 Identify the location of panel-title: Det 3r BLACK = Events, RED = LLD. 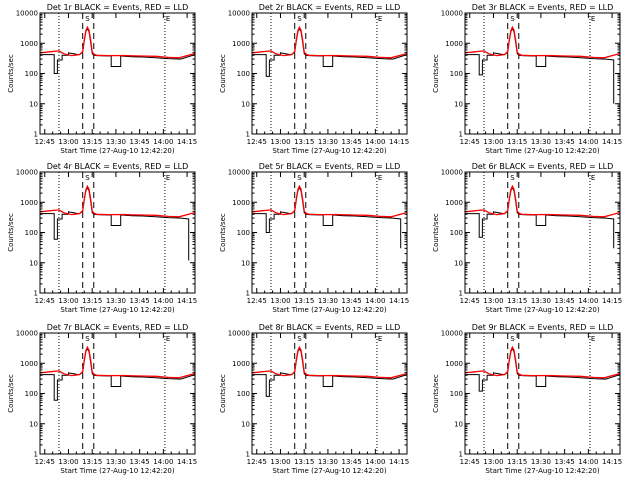
(543, 7).